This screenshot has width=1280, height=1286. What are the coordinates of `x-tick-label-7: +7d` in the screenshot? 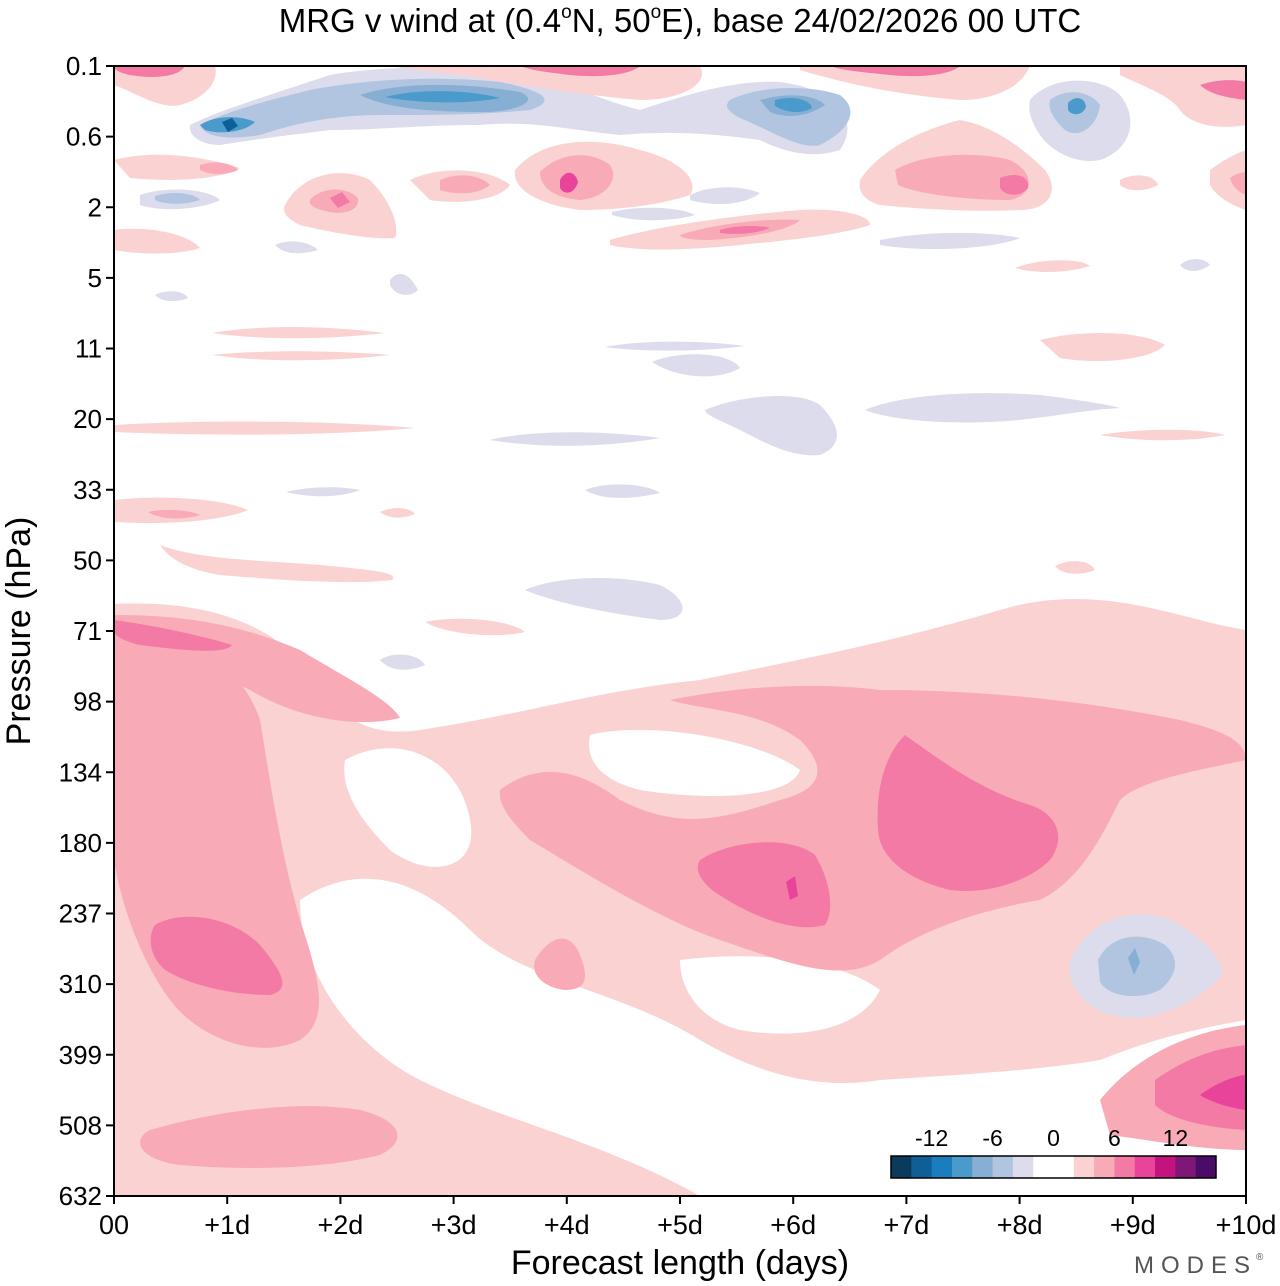 It's located at (906, 1225).